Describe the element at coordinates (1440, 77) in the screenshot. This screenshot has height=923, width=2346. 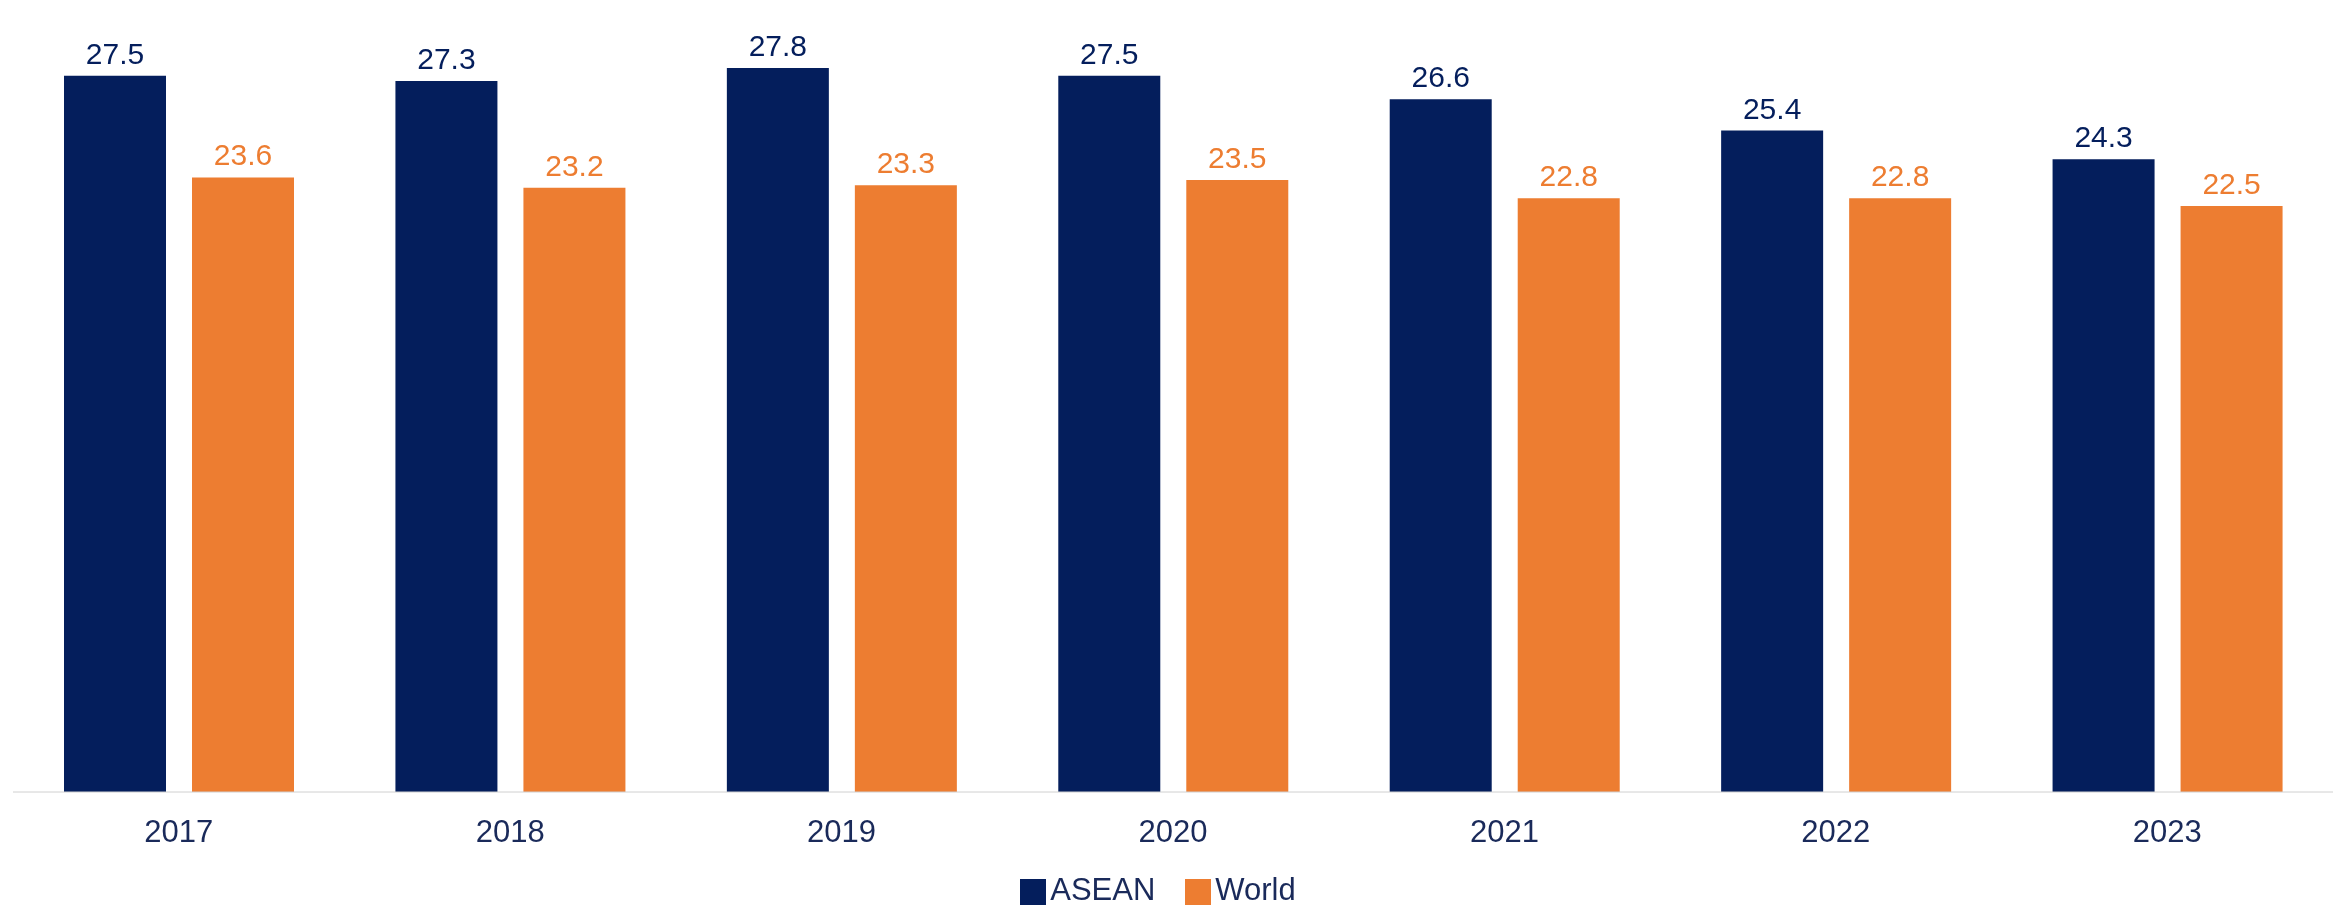
I see `data-label: 26.6` at that location.